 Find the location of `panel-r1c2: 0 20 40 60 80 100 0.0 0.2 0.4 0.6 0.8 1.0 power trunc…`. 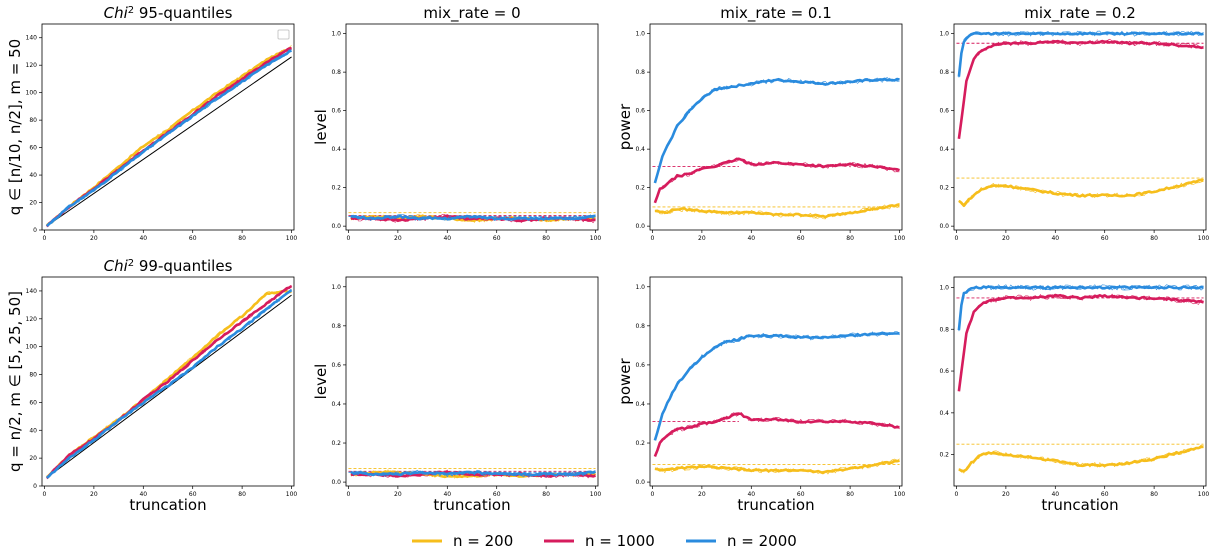

panel-r1c2: 0 20 40 60 80 100 0.0 0.2 0.4 0.6 0.8 1.0 power trunc… is located at coordinates (761, 395).